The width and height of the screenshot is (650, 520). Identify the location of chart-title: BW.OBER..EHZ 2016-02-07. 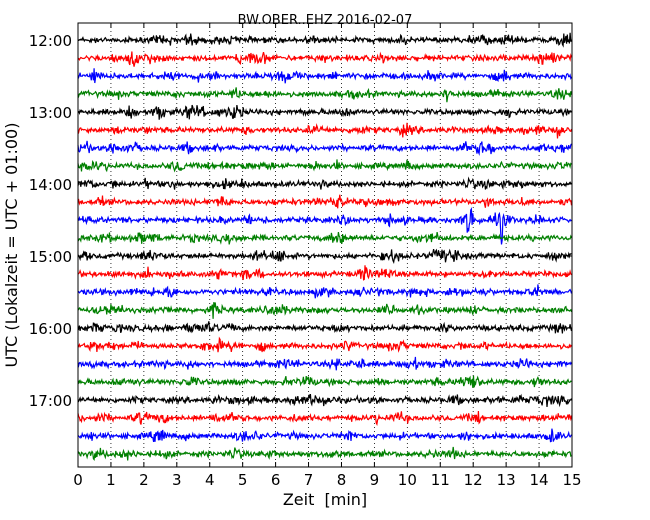
(325, 20).